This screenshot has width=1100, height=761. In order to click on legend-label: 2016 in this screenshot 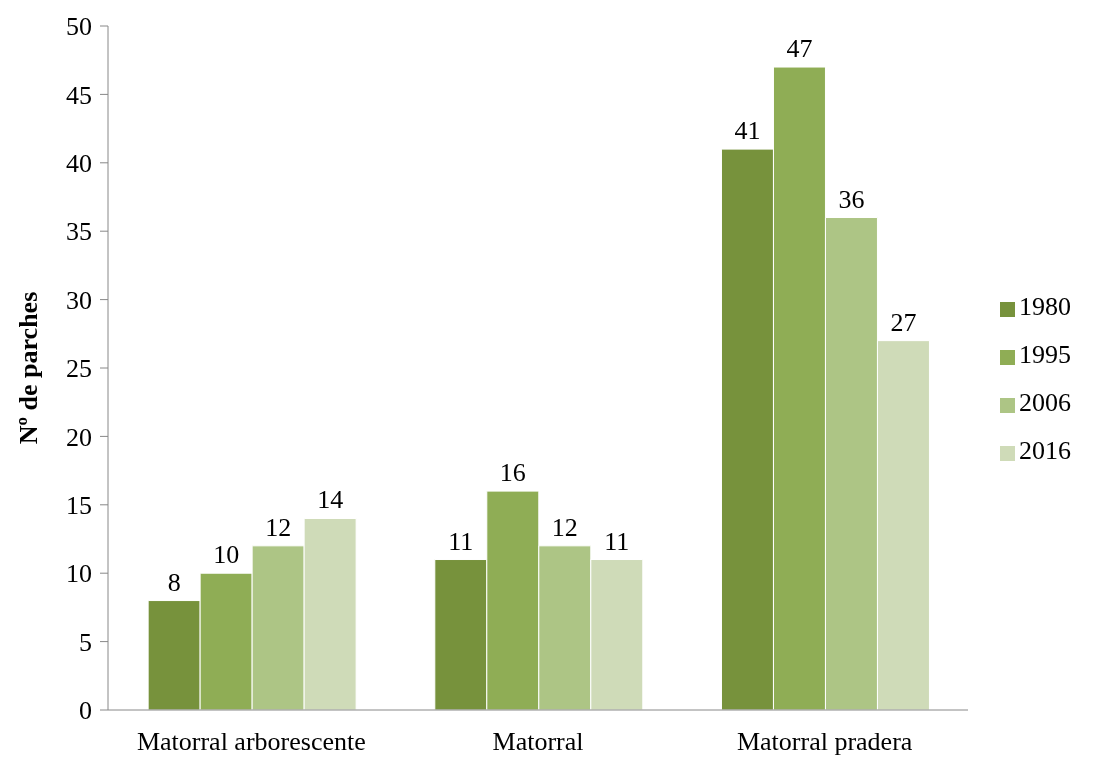, I will do `click(1045, 450)`.